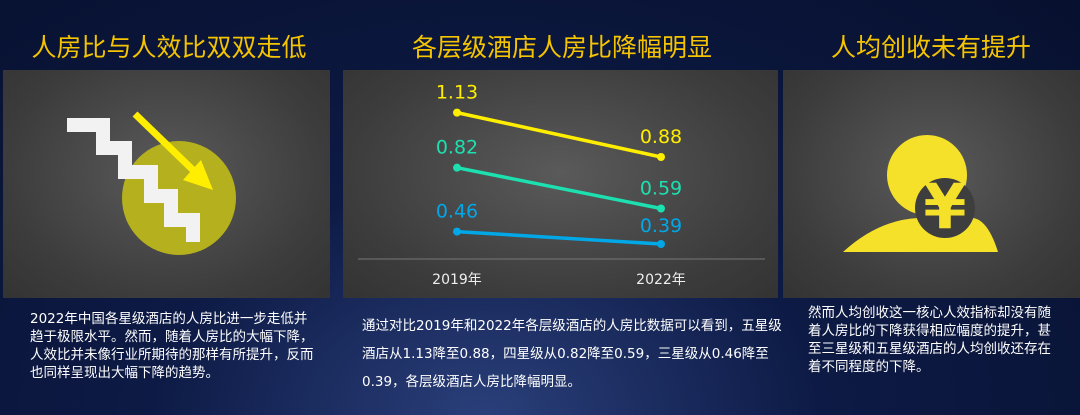 This screenshot has height=415, width=1080. What do you see at coordinates (457, 212) in the screenshot?
I see `data-label: 0.46` at bounding box center [457, 212].